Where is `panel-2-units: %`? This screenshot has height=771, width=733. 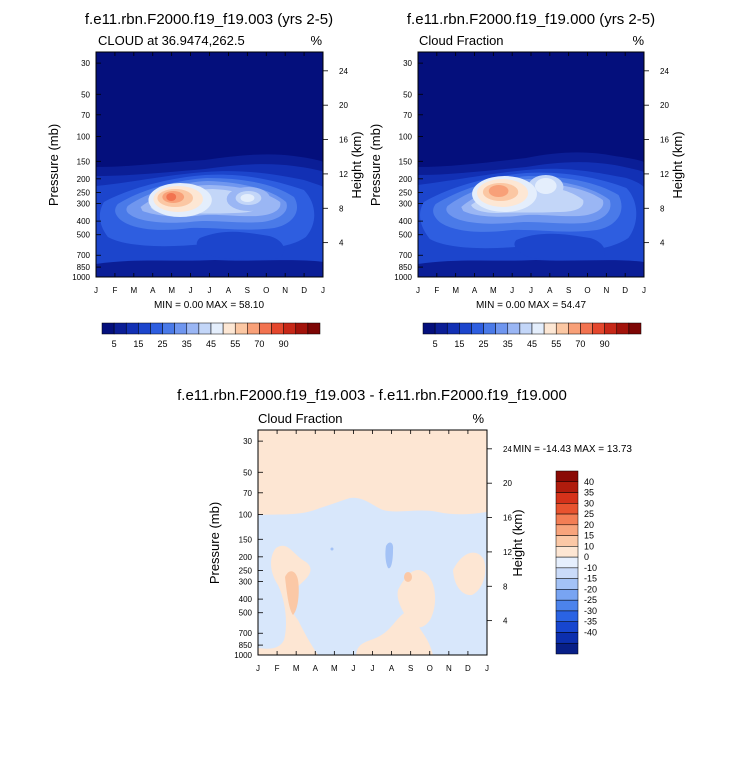
panel-2-units: % is located at coordinates (638, 40).